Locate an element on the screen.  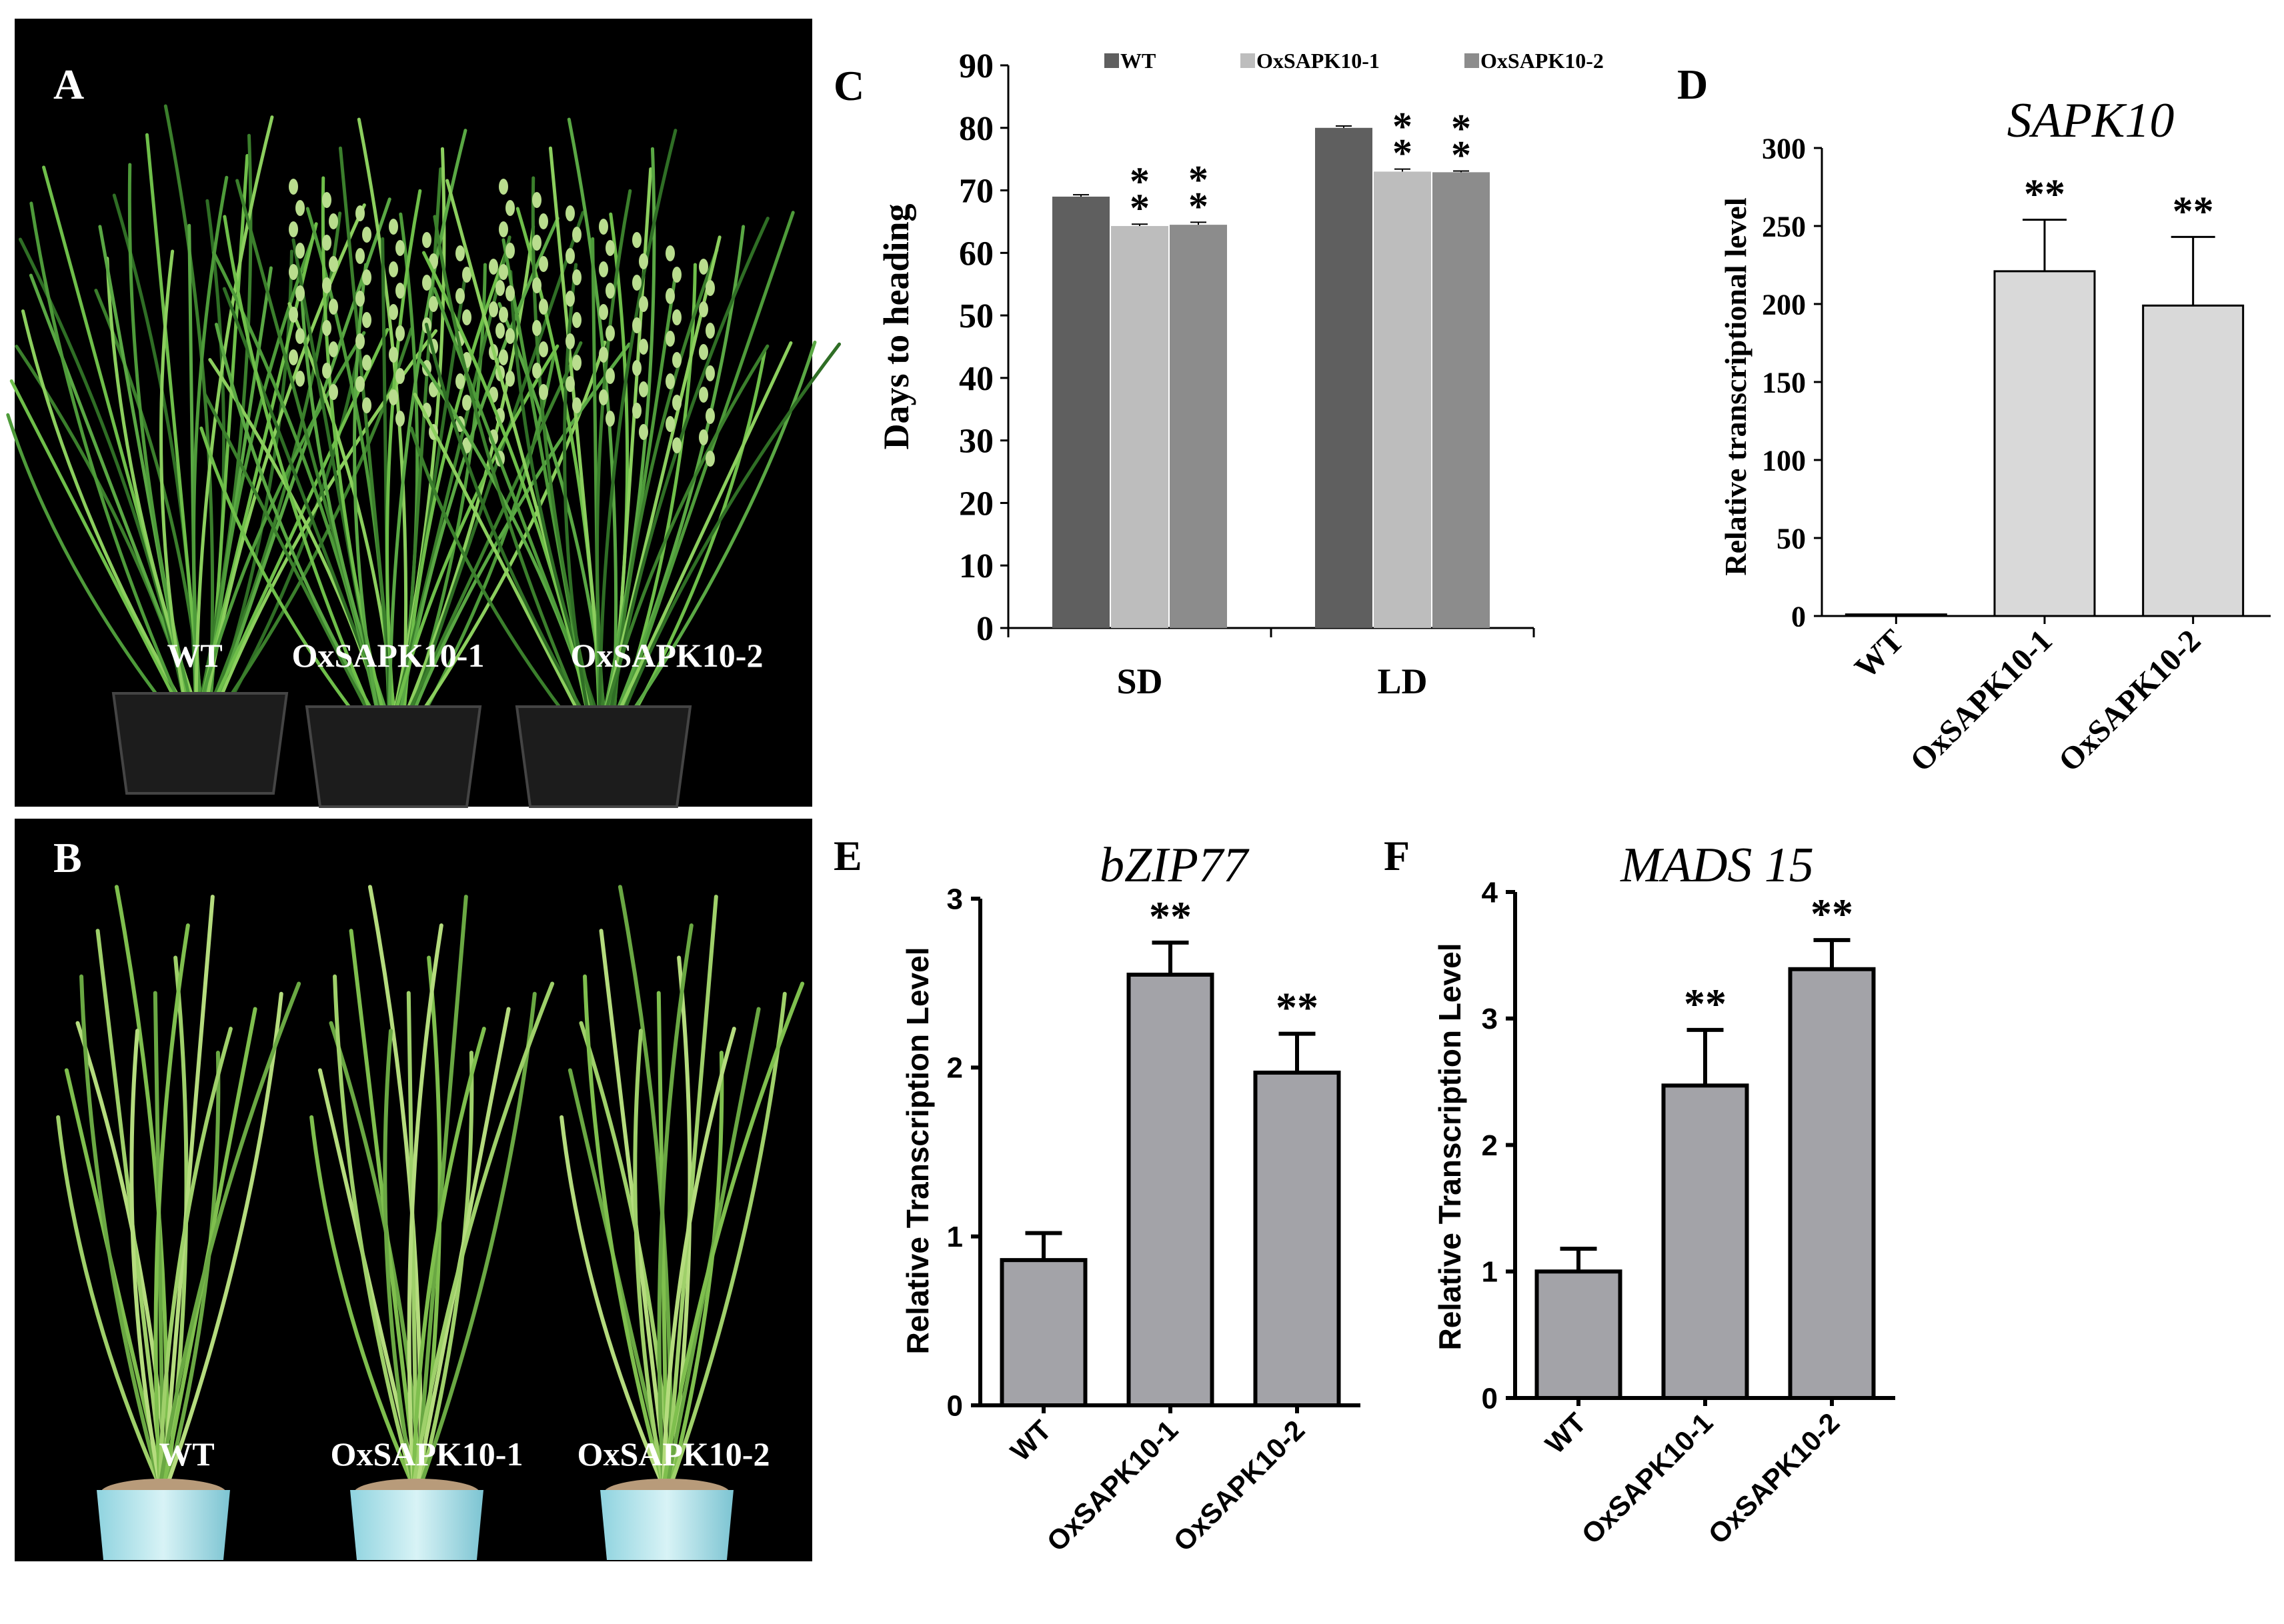
panel-letter-a: A is located at coordinates (68, 84).